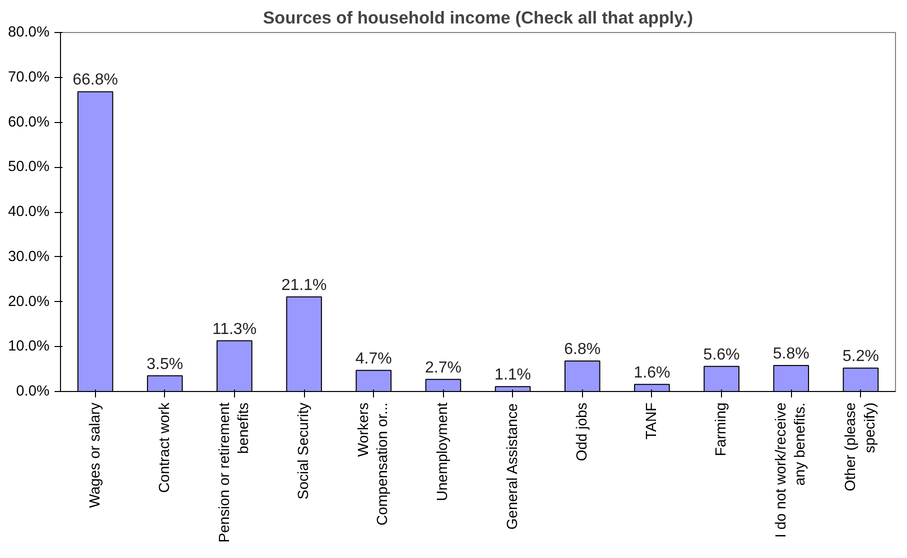  I want to click on data-label: 5.2%, so click(860, 357).